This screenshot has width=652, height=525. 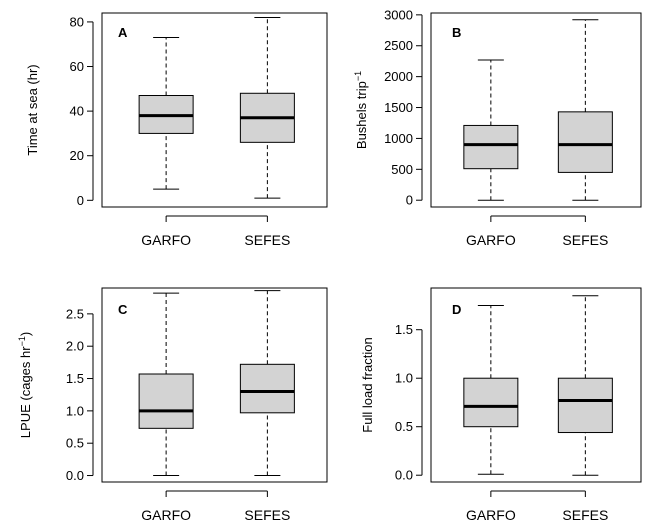 I want to click on y-axis-title: LPUE (cages hr−1), so click(x=25, y=385).